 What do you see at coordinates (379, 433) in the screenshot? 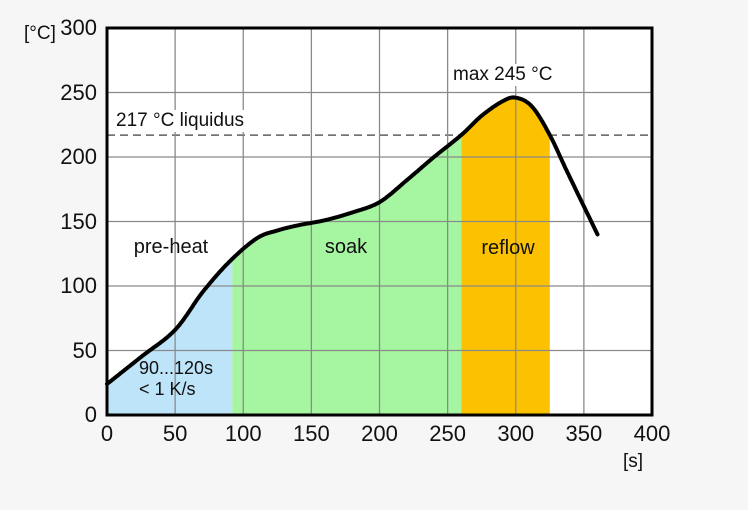
I see `x-tick-label-200: 200` at bounding box center [379, 433].